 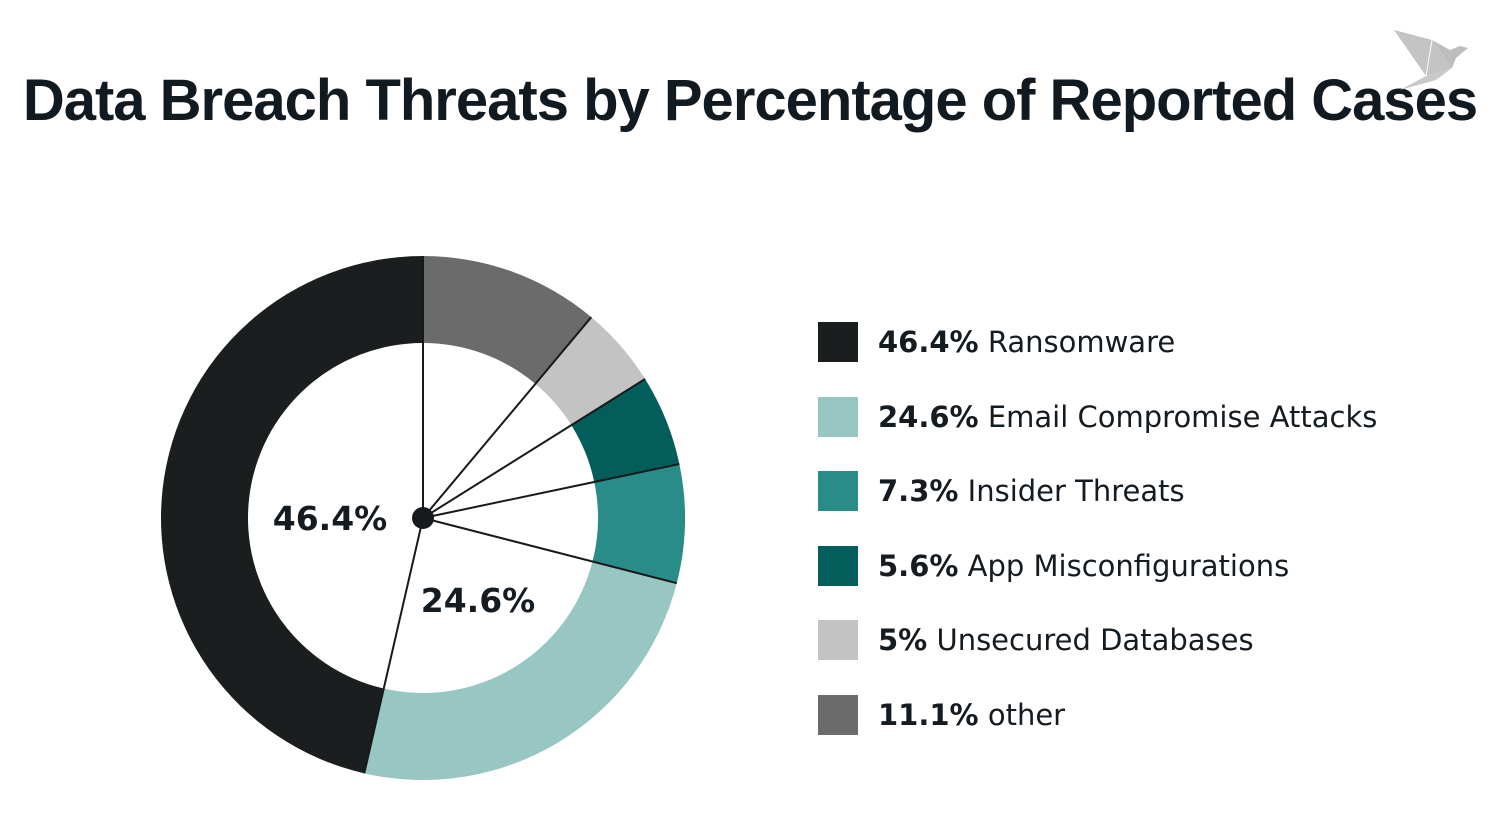 I want to click on slice-email-compromise-attacks, so click(x=520, y=671).